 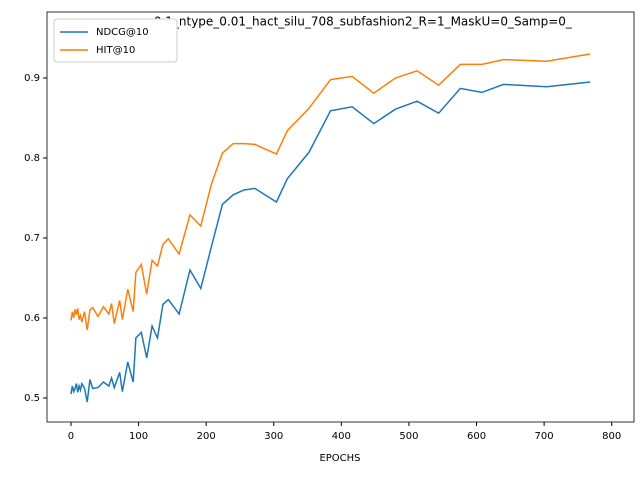 I want to click on x-tick-label: 0, so click(x=71, y=436).